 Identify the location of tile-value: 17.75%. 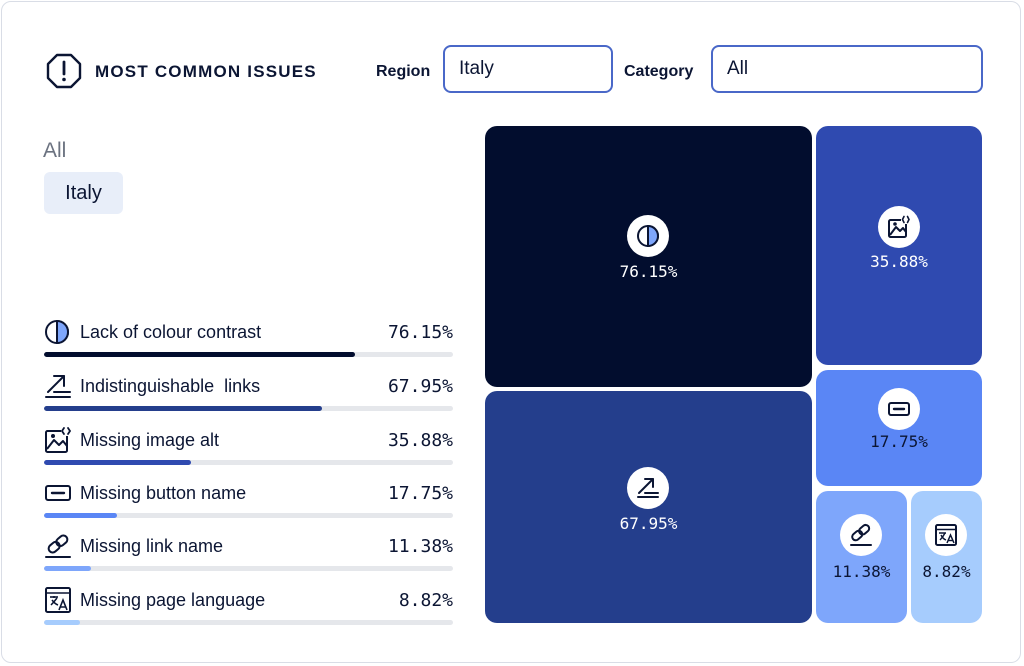
(899, 441).